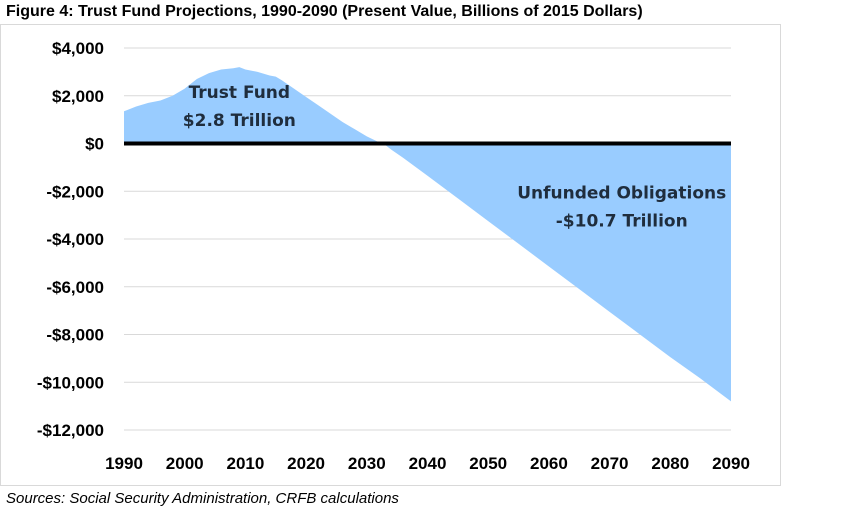 Image resolution: width=866 pixels, height=512 pixels. What do you see at coordinates (75, 239) in the screenshot?
I see `y-tick-label: -$4,000` at bounding box center [75, 239].